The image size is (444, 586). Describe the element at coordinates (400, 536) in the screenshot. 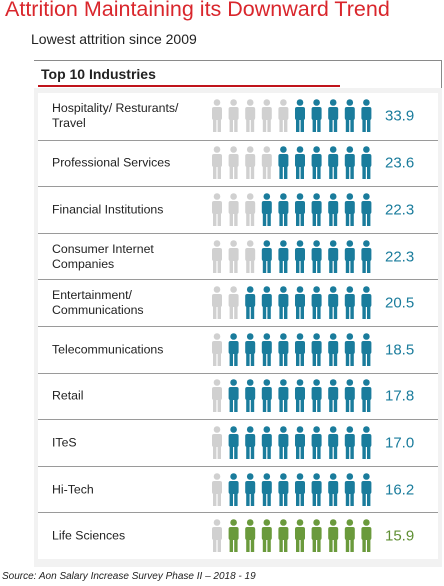

I see `attrition-value: 15.9` at that location.